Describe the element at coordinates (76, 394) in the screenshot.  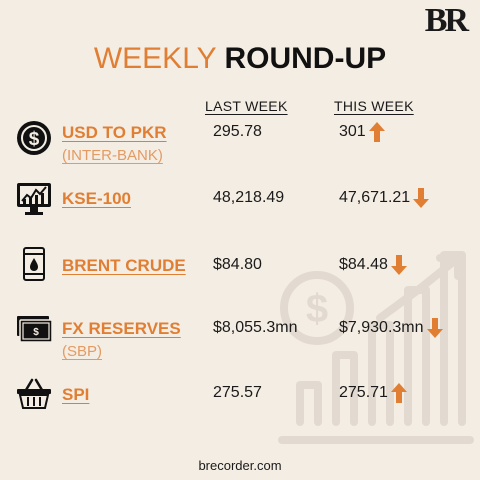
I see `row-label: SPI` at that location.